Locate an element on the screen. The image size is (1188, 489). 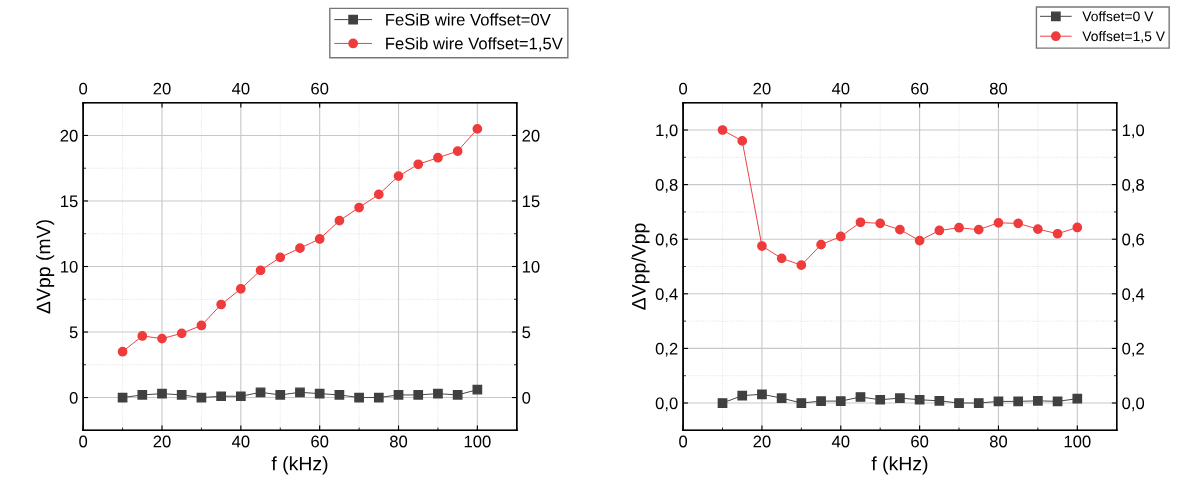
y2-tick-label: 0,0 is located at coordinates (1133, 404).